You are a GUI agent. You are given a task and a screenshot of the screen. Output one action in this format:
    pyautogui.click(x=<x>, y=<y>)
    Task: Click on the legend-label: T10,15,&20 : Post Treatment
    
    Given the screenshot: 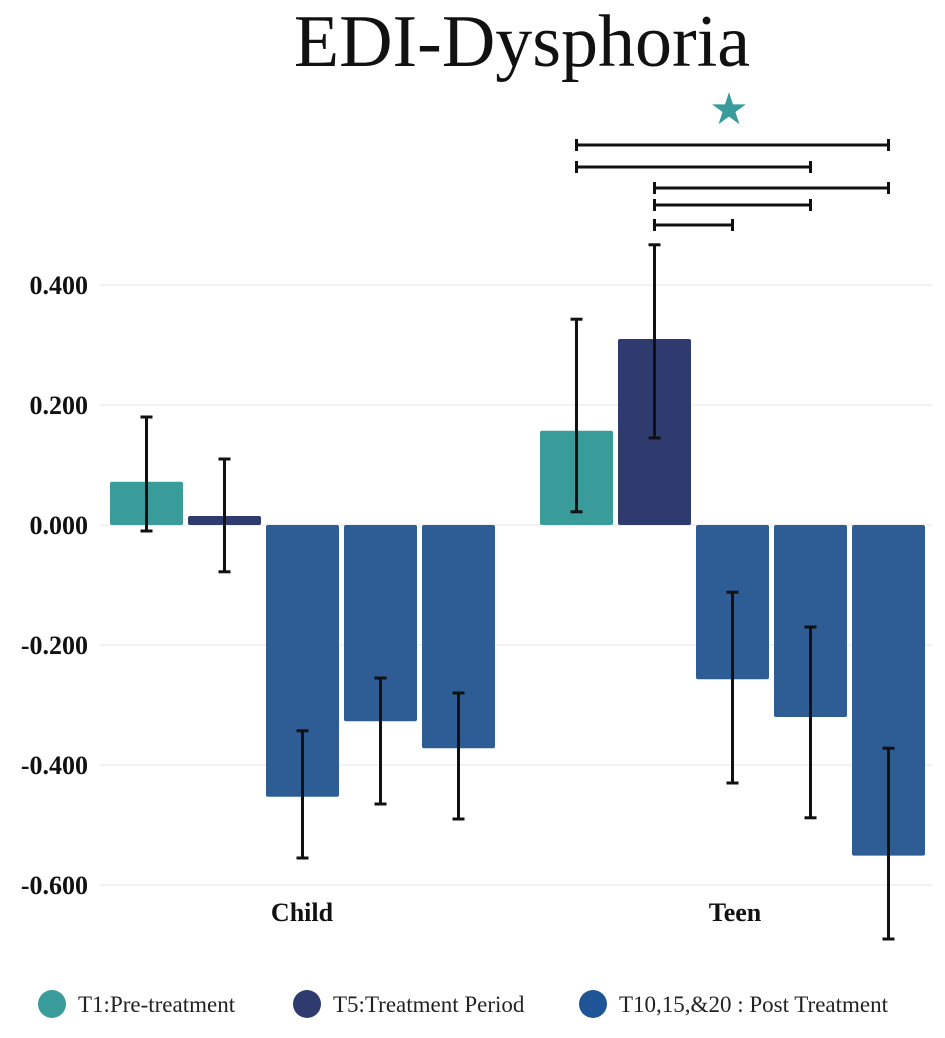 What is the action you would take?
    pyautogui.click(x=754, y=1004)
    